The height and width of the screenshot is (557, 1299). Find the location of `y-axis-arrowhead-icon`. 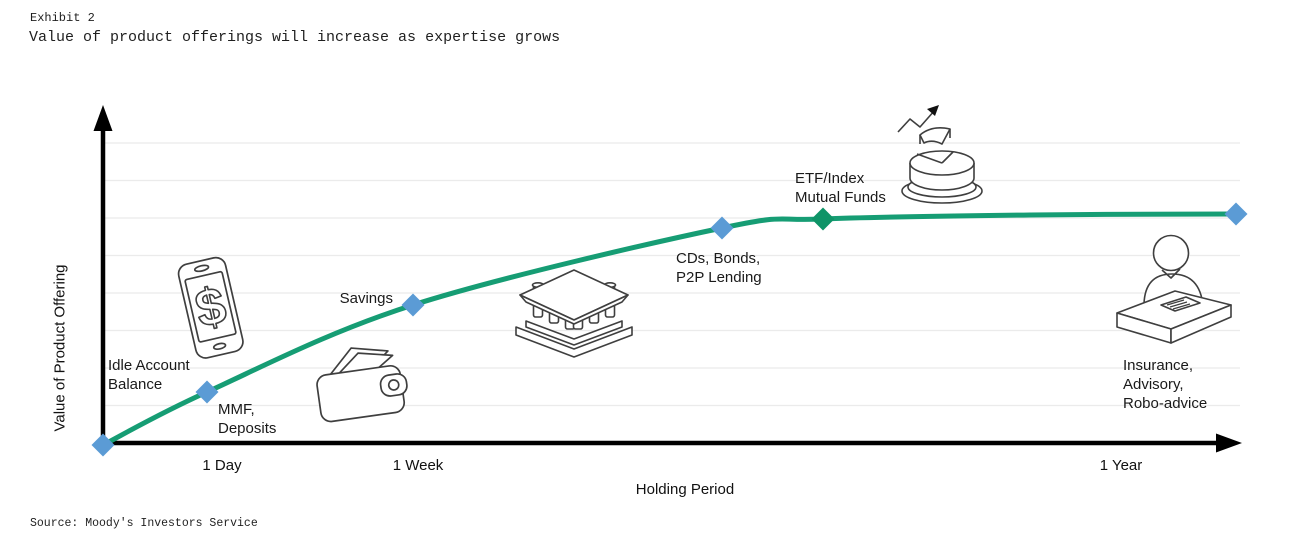

y-axis-arrowhead-icon is located at coordinates (103, 118).